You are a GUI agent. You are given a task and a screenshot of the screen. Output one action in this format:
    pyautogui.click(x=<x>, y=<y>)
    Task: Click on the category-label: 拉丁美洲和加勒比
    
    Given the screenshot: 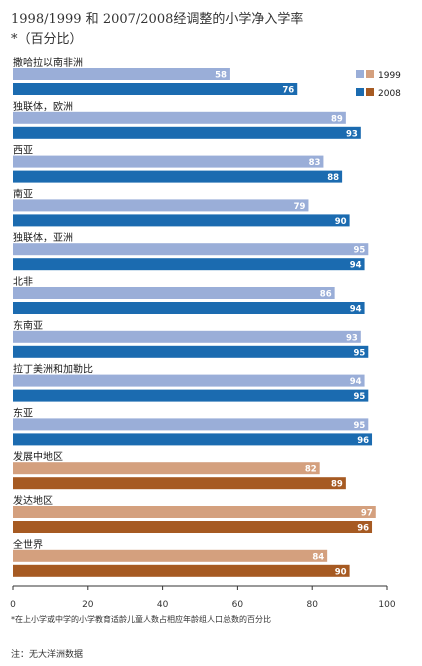 What is the action you would take?
    pyautogui.click(x=53, y=369)
    